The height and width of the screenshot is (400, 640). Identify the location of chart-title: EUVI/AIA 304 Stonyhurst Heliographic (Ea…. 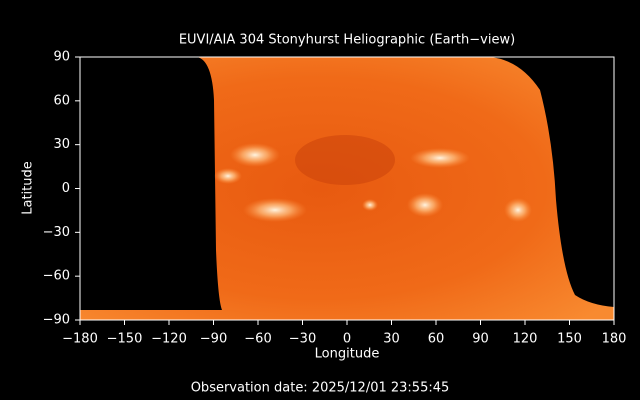
(347, 40).